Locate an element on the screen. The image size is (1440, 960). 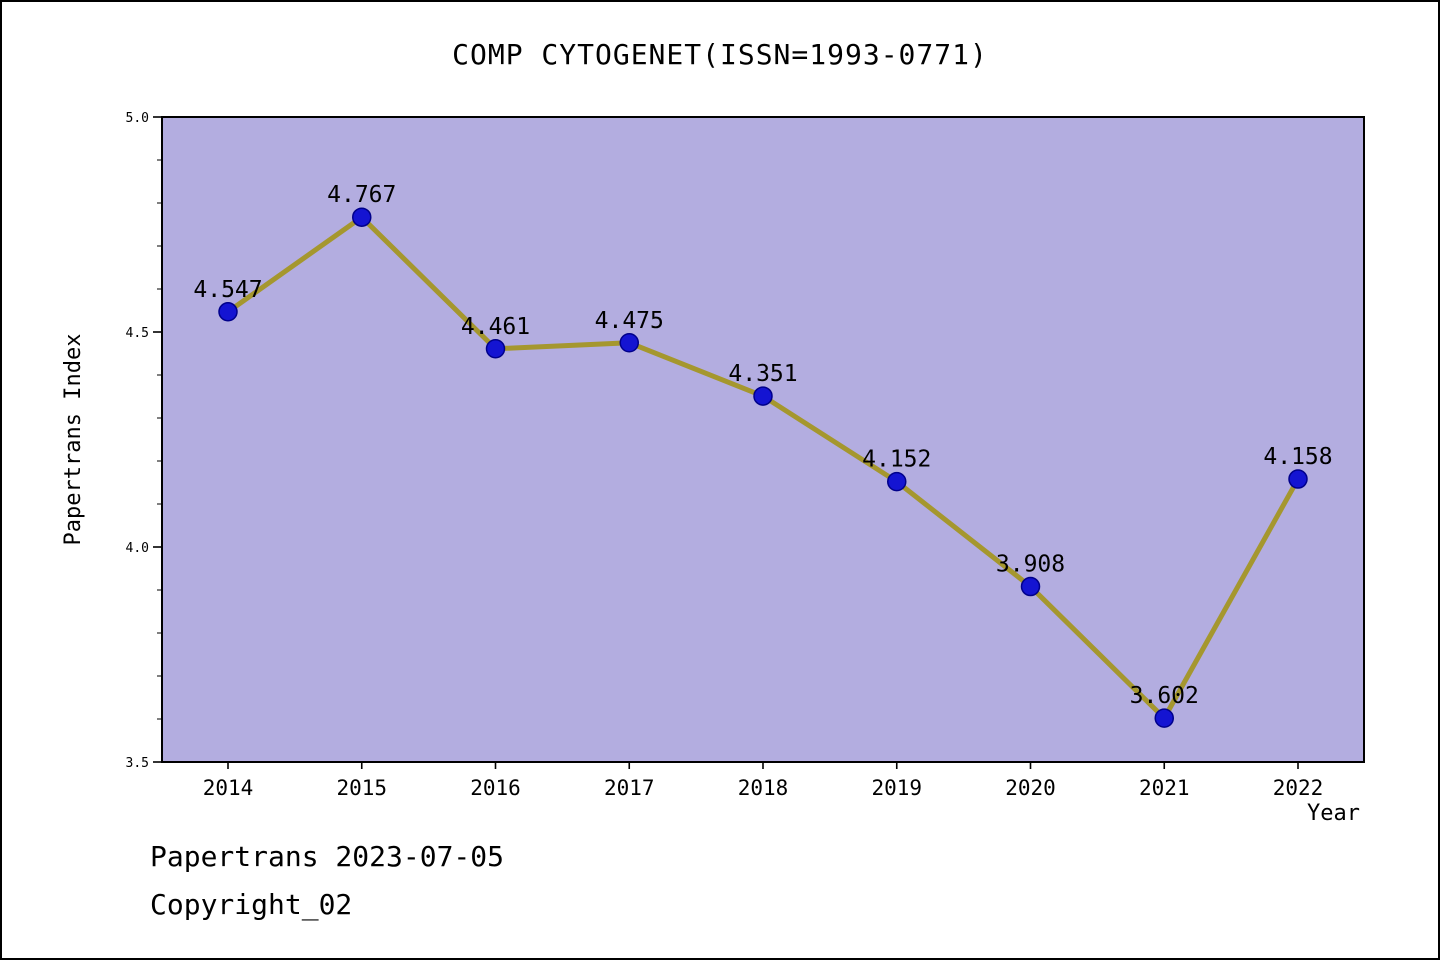
x-tick-label: 2021 is located at coordinates (1164, 788).